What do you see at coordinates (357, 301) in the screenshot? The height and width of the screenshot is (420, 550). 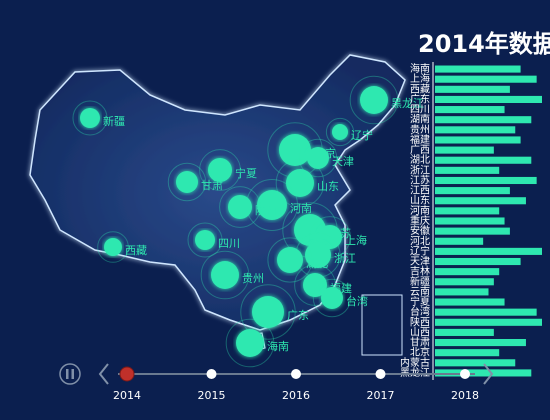 I see `province-label: 台湾` at bounding box center [357, 301].